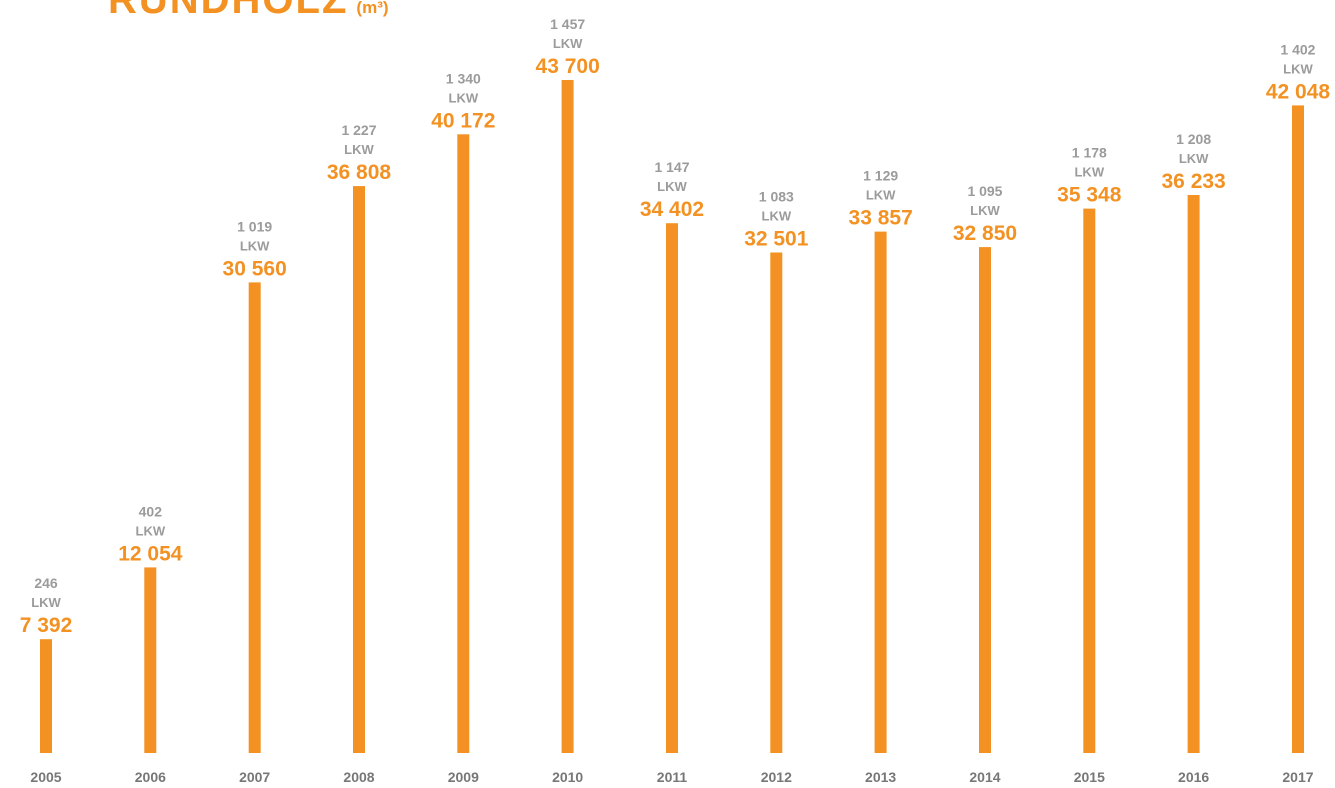 The image size is (1335, 788). What do you see at coordinates (463, 444) in the screenshot?
I see `bar-2009` at bounding box center [463, 444].